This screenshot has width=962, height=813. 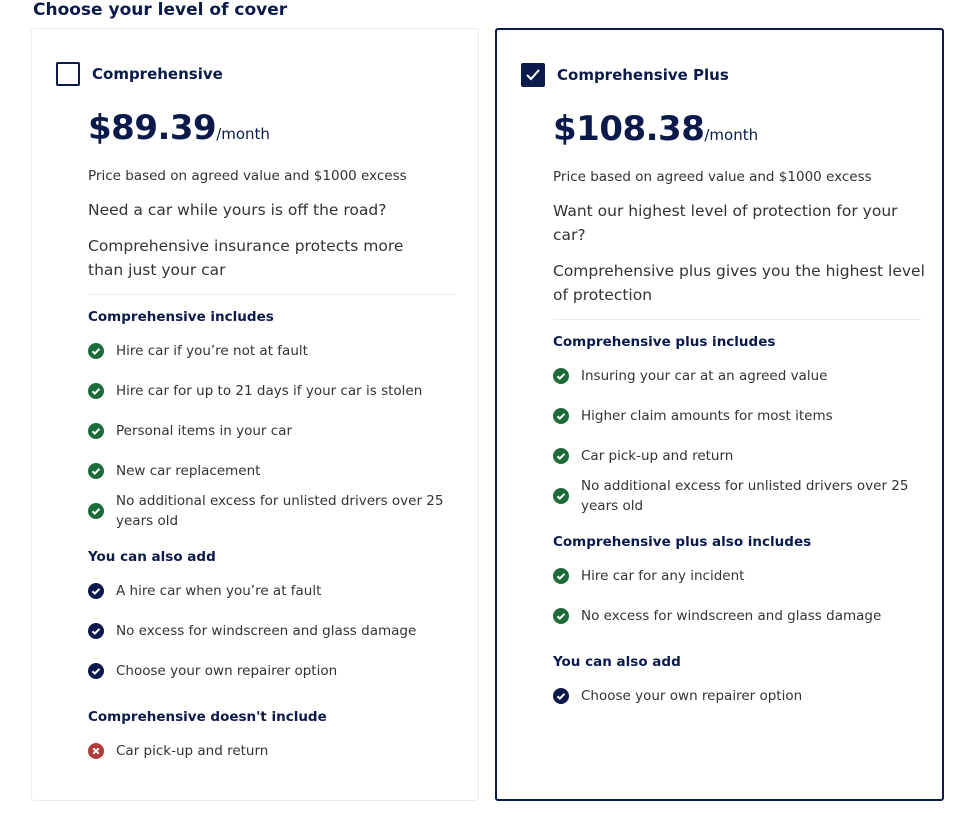 I want to click on plan-title: Comprehensive Plus, so click(x=643, y=75).